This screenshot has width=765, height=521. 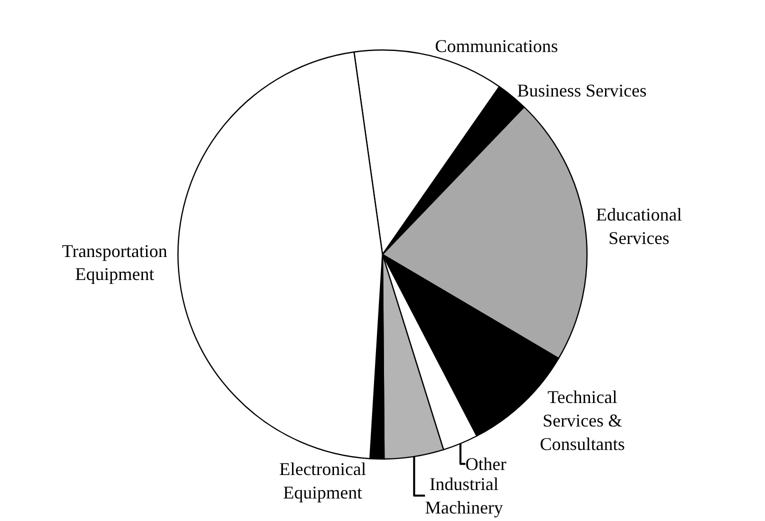 I want to click on slice-label: Educational Services, so click(x=639, y=226).